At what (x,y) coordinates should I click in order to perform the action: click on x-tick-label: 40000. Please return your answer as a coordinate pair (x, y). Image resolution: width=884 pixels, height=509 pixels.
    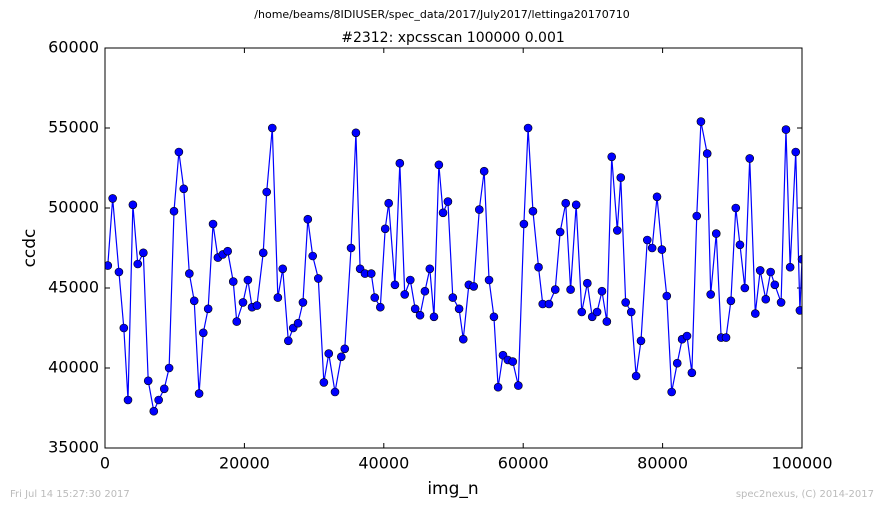
    Looking at the image, I should click on (383, 463).